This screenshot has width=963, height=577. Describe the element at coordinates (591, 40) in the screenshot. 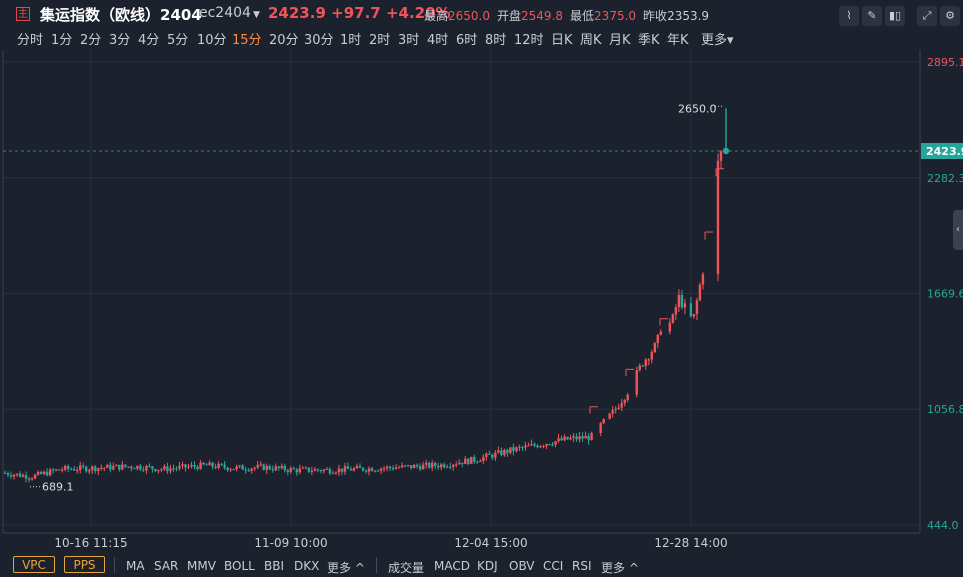

I see `interval-tab: 周K` at that location.